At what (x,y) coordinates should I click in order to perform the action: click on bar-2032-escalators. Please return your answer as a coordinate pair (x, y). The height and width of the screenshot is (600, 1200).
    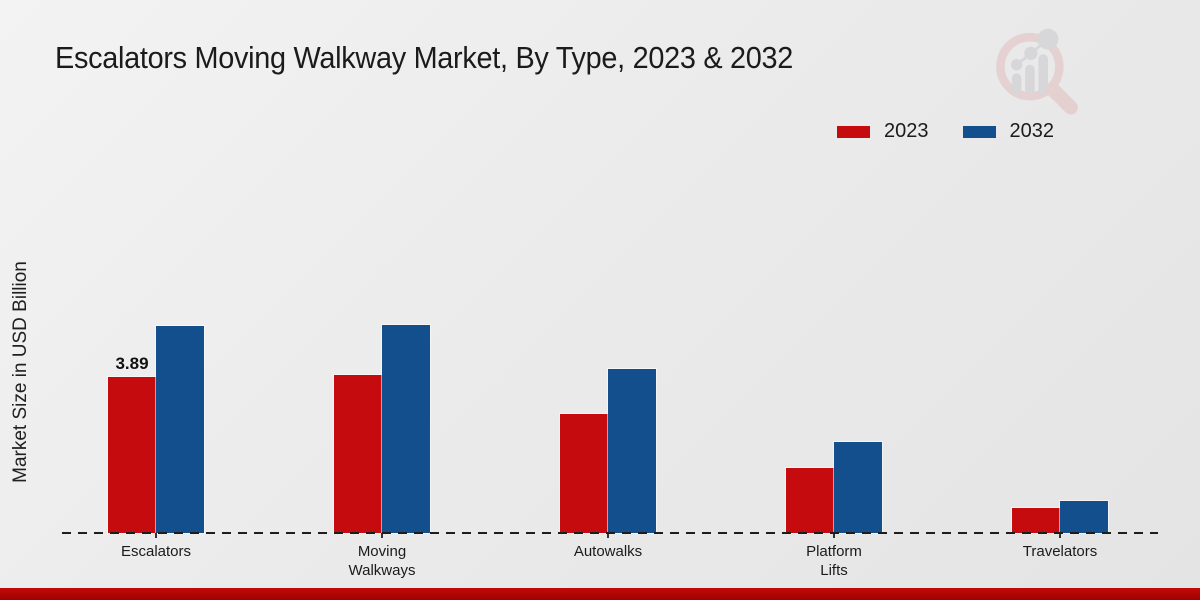
    Looking at the image, I should click on (180, 429).